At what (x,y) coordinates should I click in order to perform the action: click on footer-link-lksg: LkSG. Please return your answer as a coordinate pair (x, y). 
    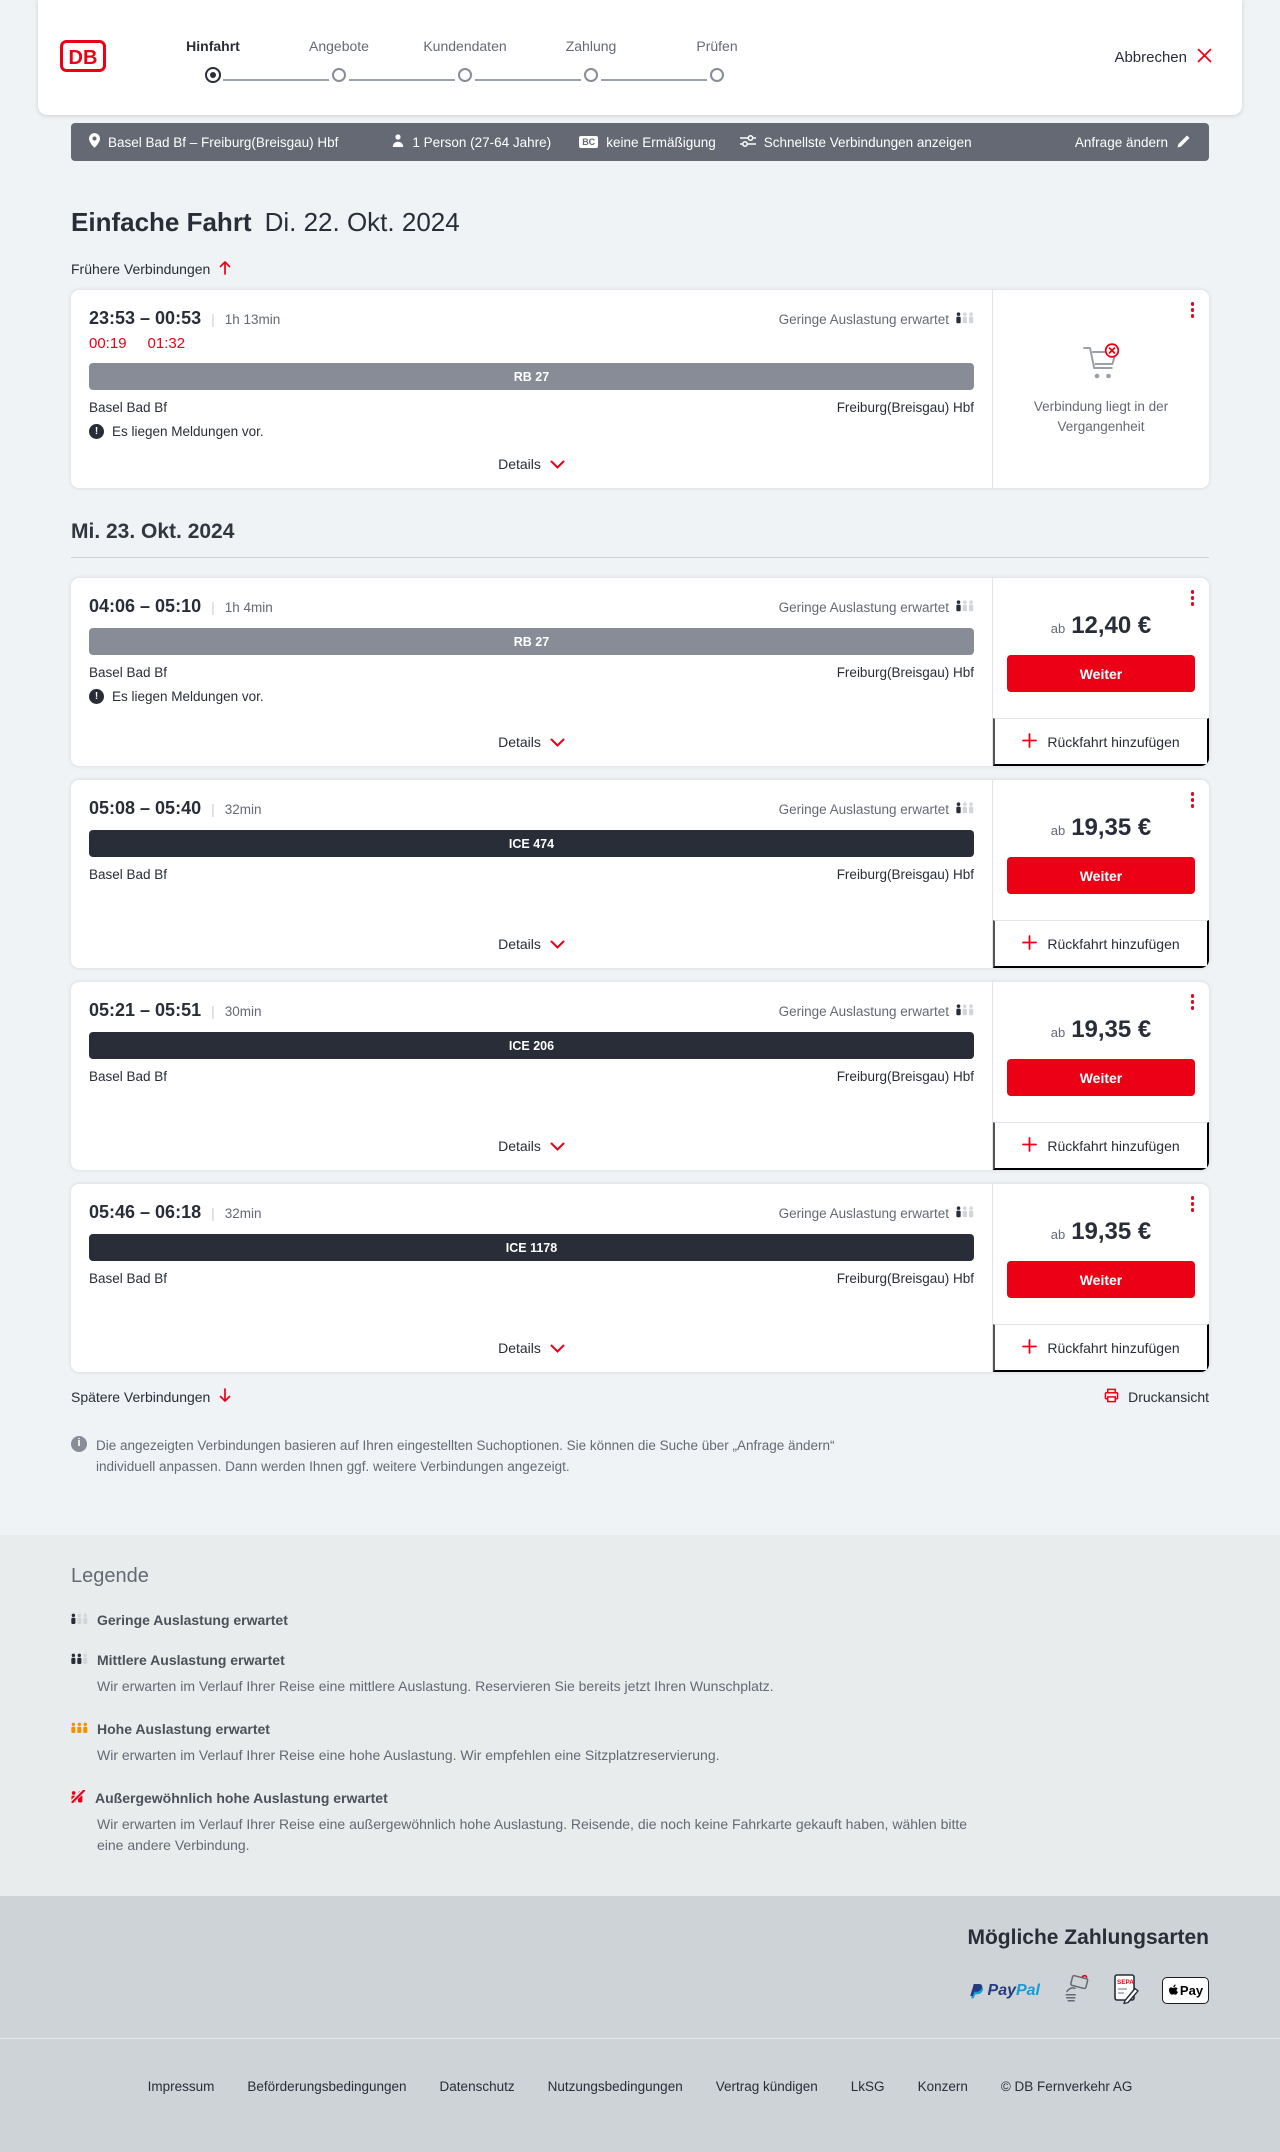
    Looking at the image, I should click on (867, 2086).